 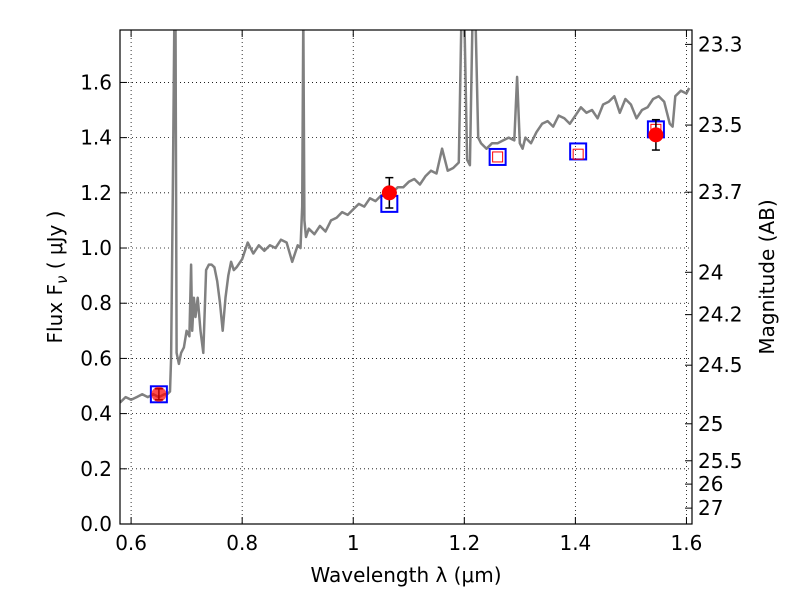 I want to click on x-tick-label: 0.8, so click(x=242, y=543).